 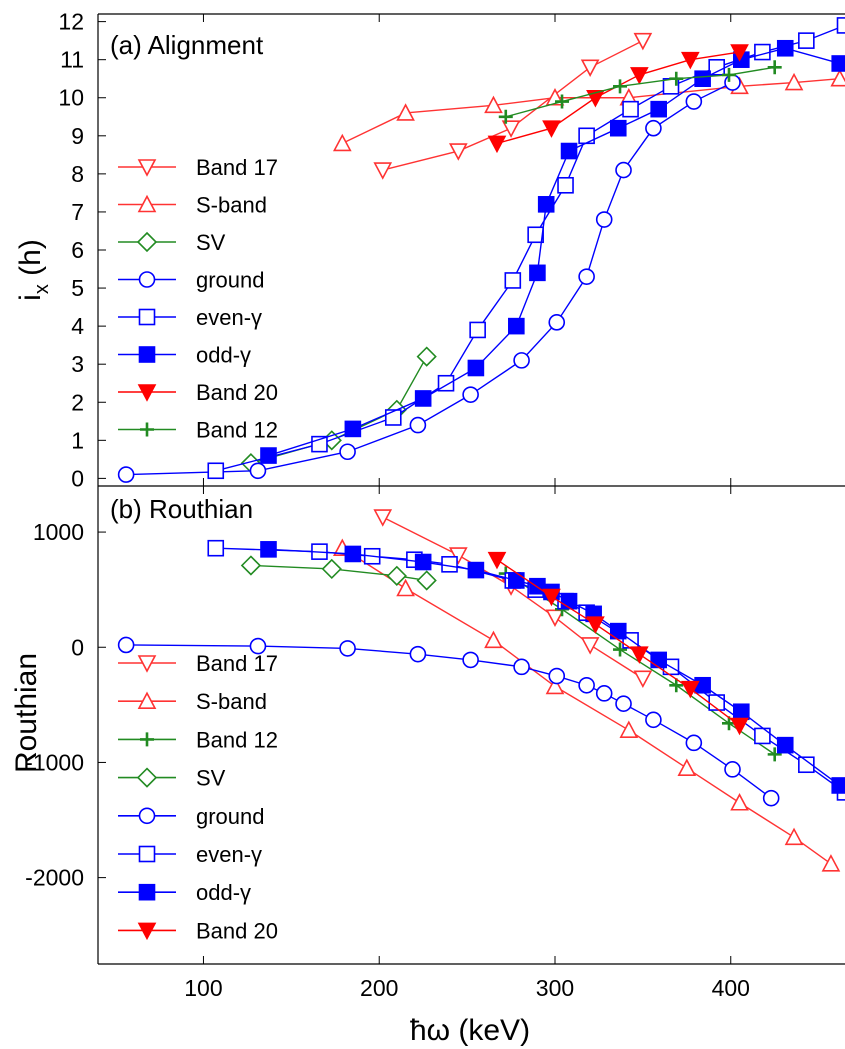 I want to click on x-tick-label: 300, so click(x=555, y=988).